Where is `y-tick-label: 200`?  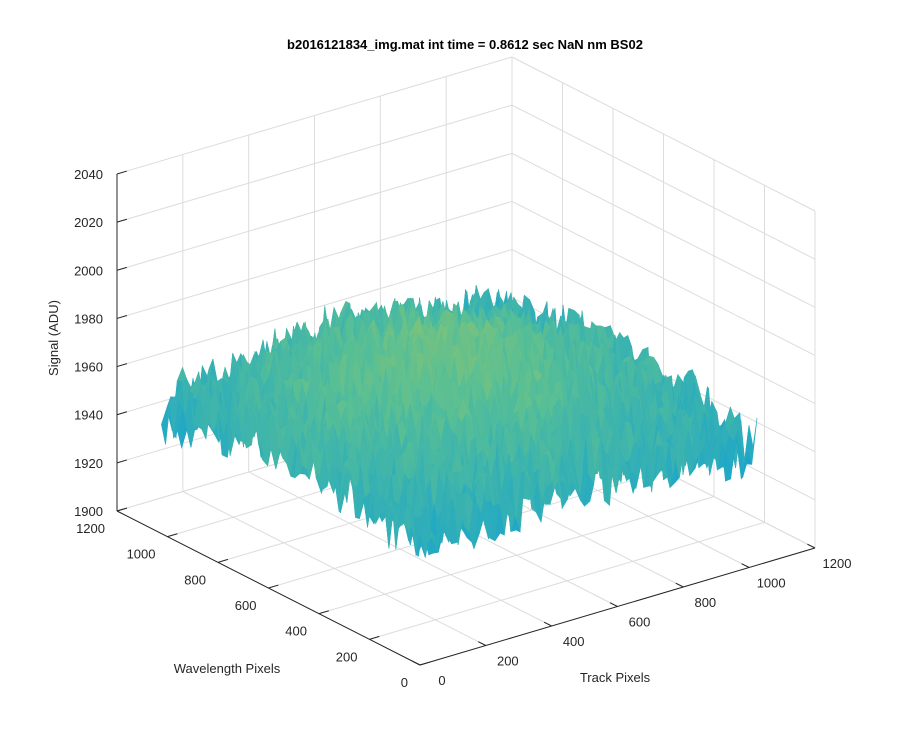
y-tick-label: 200 is located at coordinates (347, 656).